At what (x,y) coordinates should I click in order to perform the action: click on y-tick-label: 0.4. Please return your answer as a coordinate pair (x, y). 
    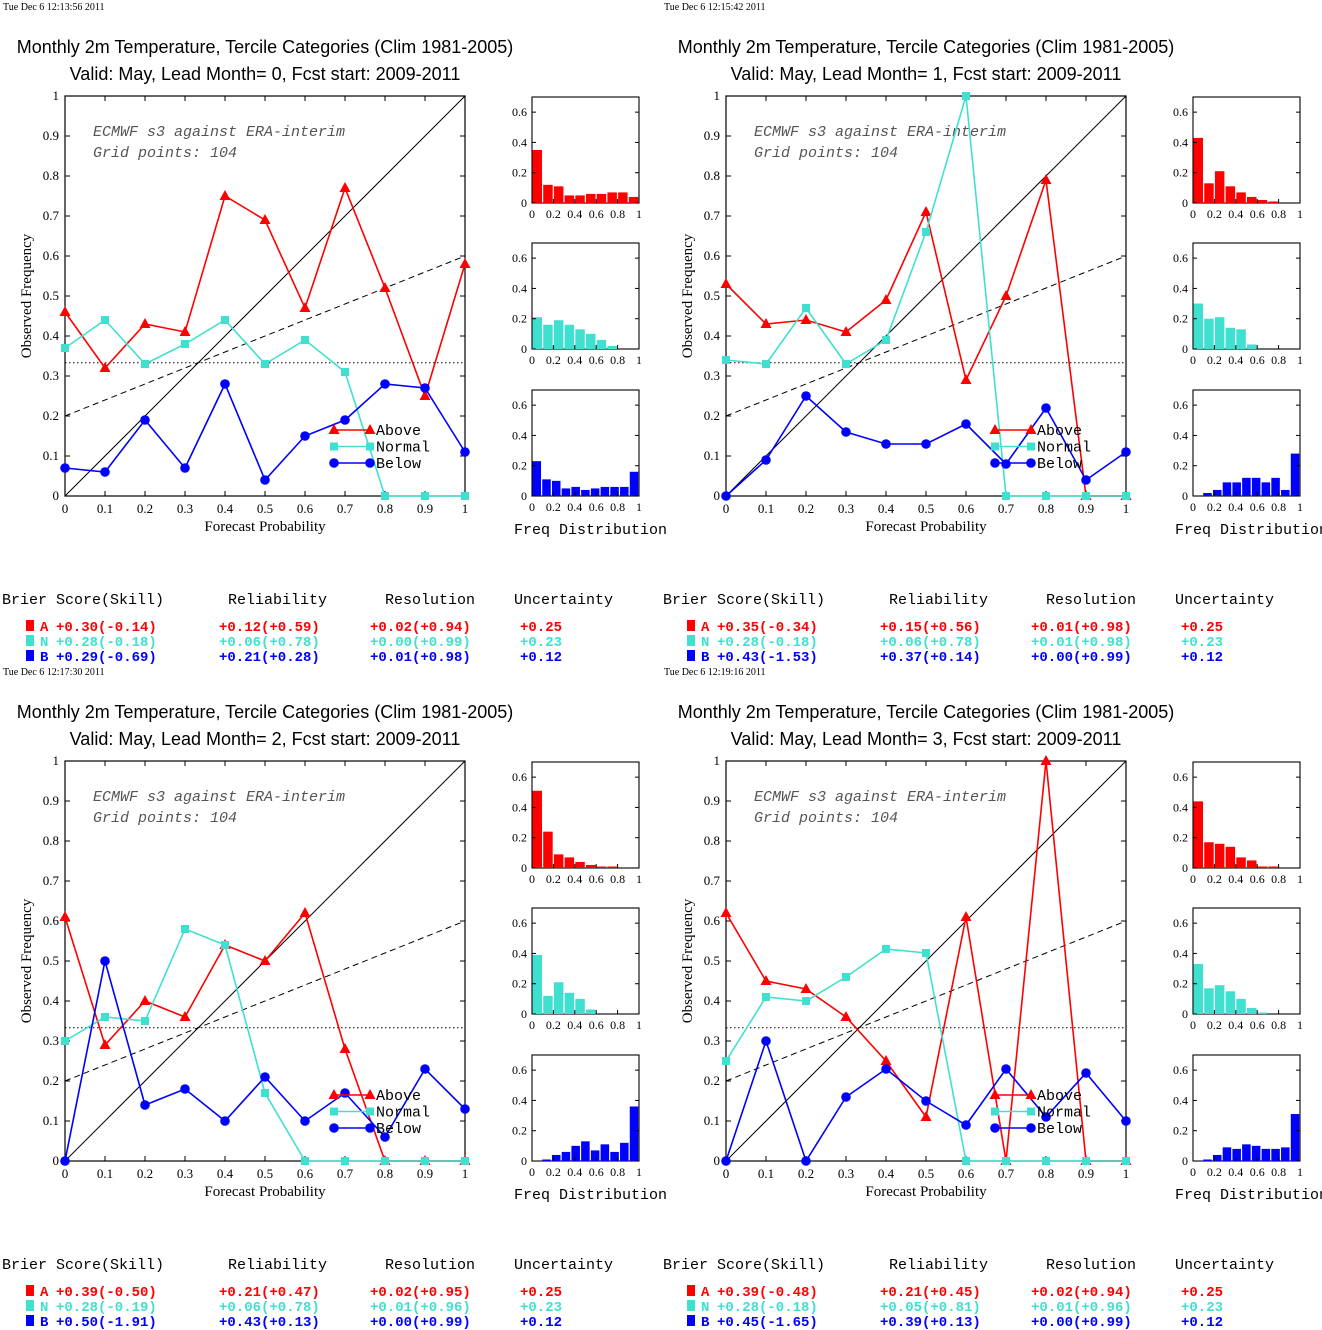
    Looking at the image, I should click on (51, 335).